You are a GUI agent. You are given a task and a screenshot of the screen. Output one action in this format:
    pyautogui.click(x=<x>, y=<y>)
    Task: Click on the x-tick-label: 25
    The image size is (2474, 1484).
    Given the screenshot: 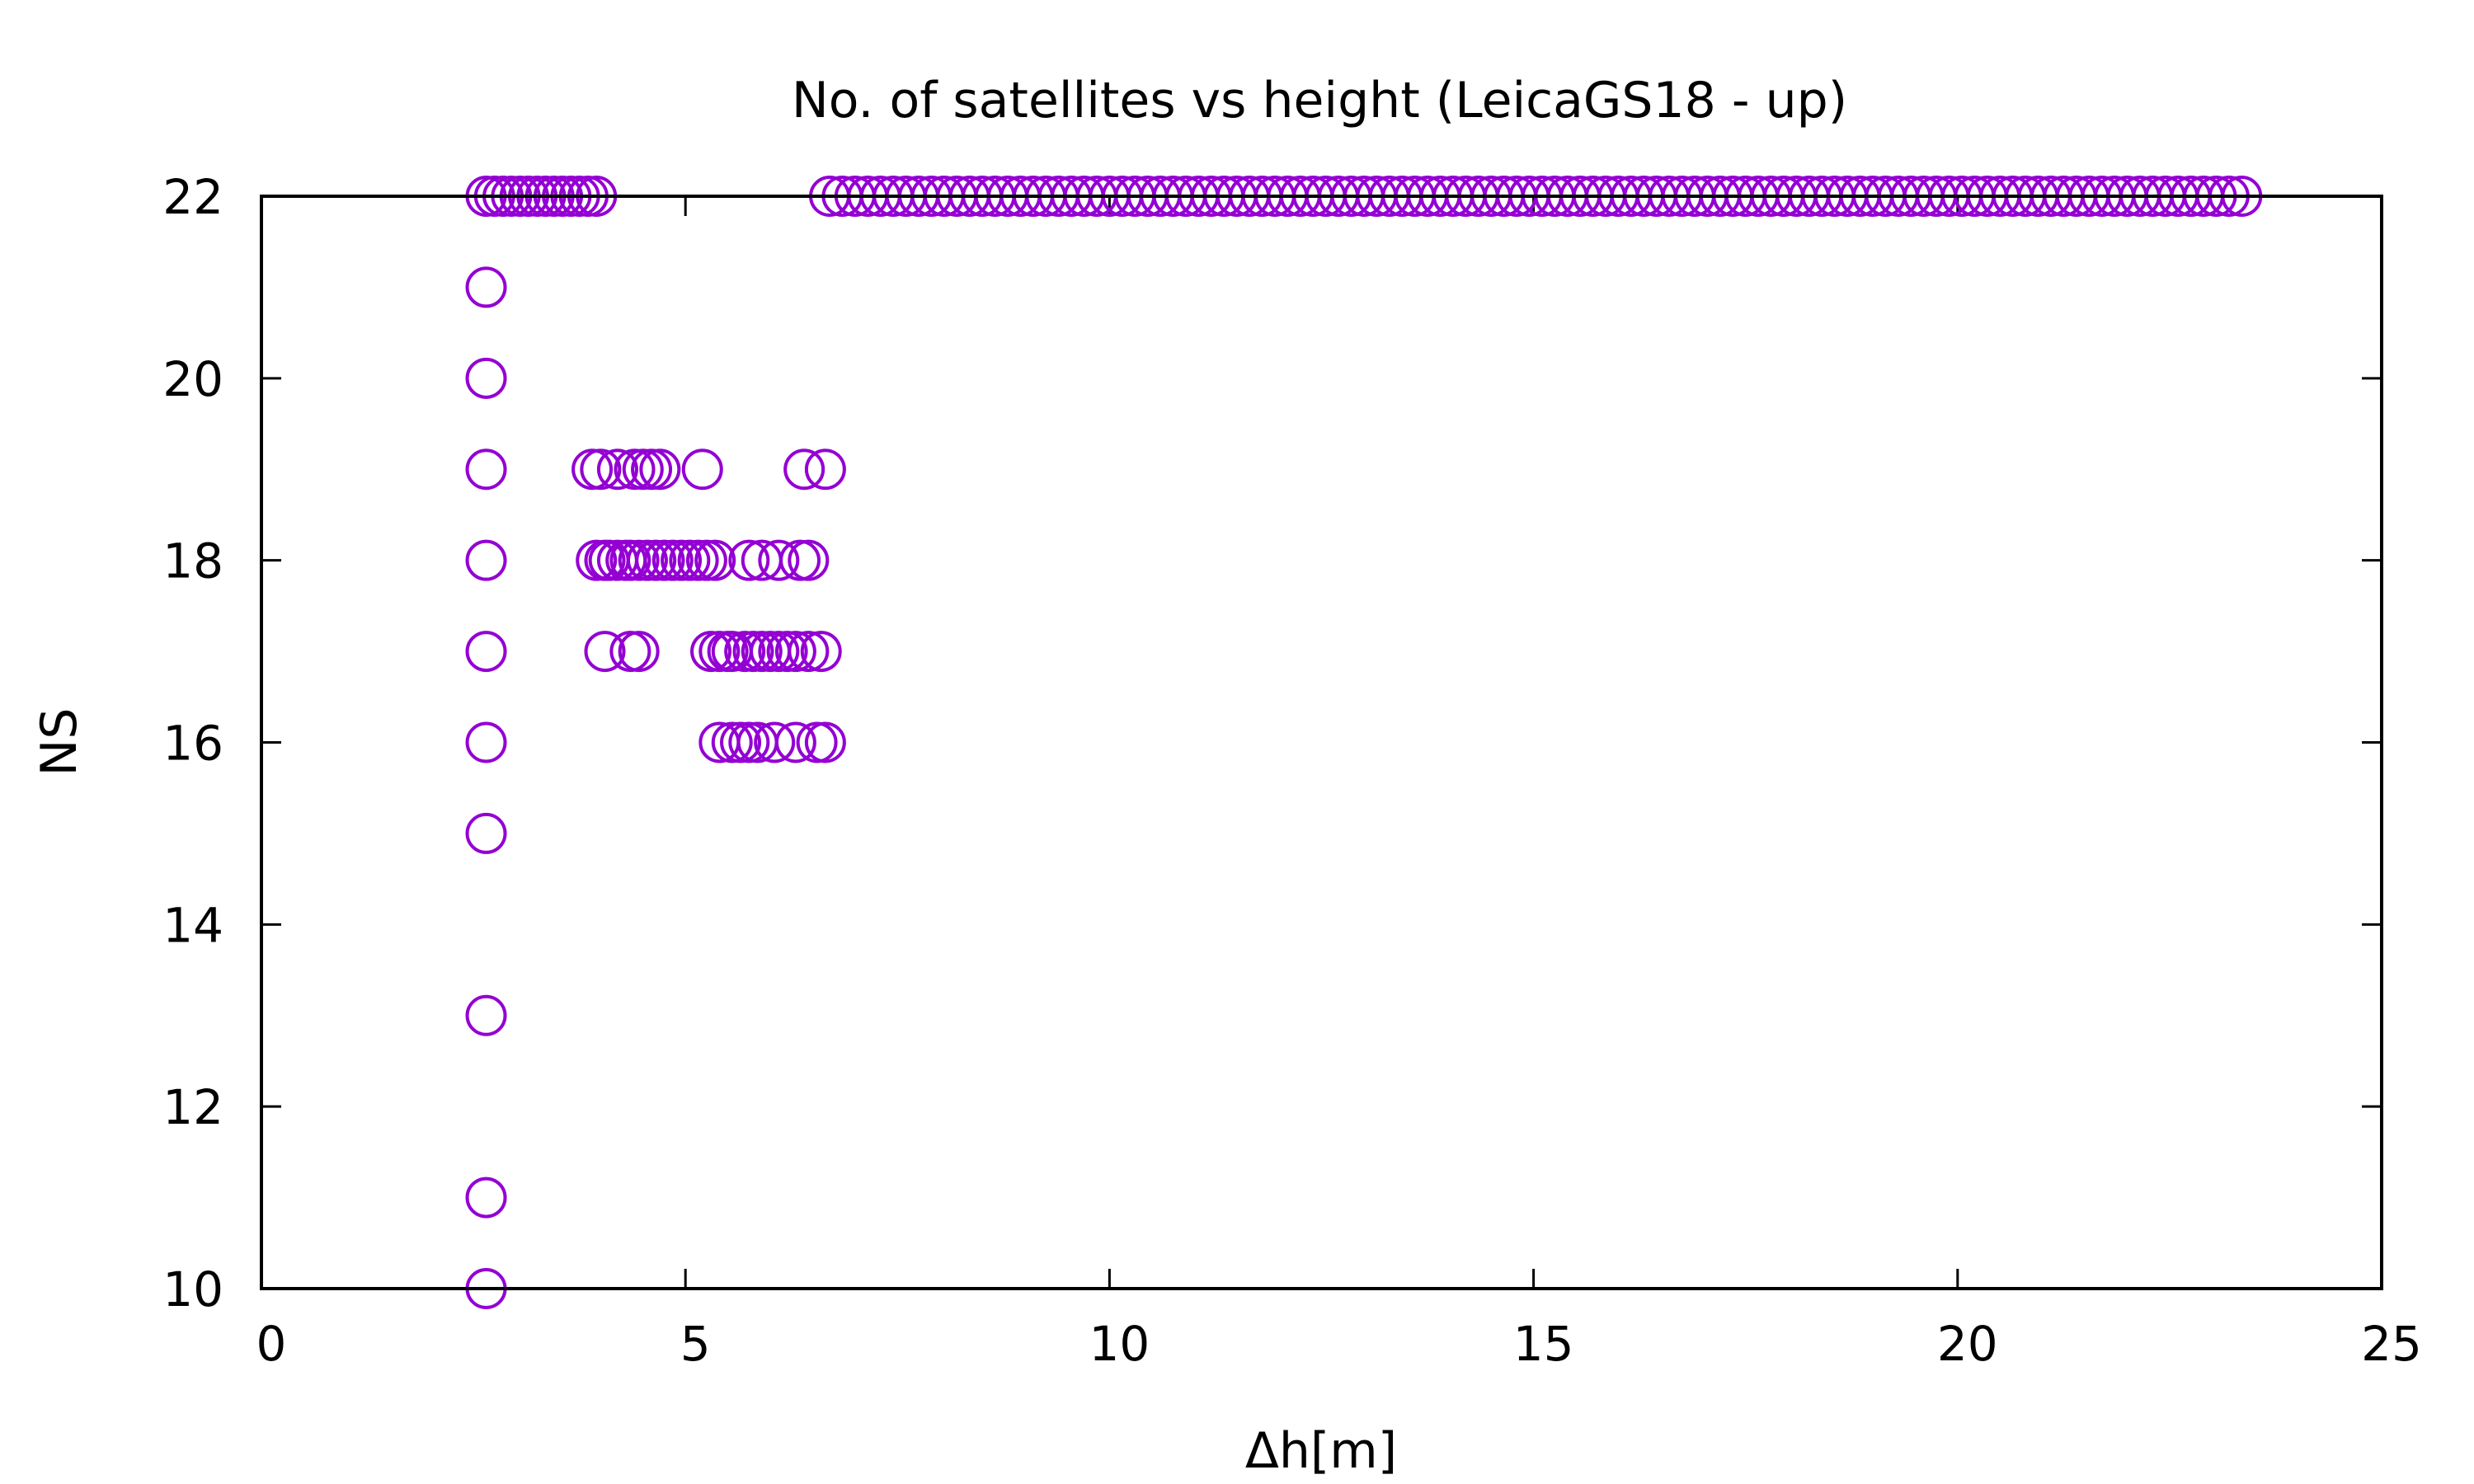 What is the action you would take?
    pyautogui.click(x=2391, y=1344)
    